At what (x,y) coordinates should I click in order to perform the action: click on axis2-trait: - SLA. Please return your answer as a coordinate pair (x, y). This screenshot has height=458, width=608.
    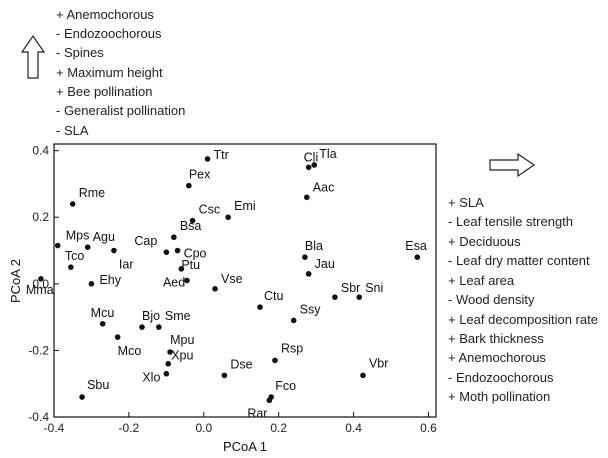
    Looking at the image, I should click on (72, 130).